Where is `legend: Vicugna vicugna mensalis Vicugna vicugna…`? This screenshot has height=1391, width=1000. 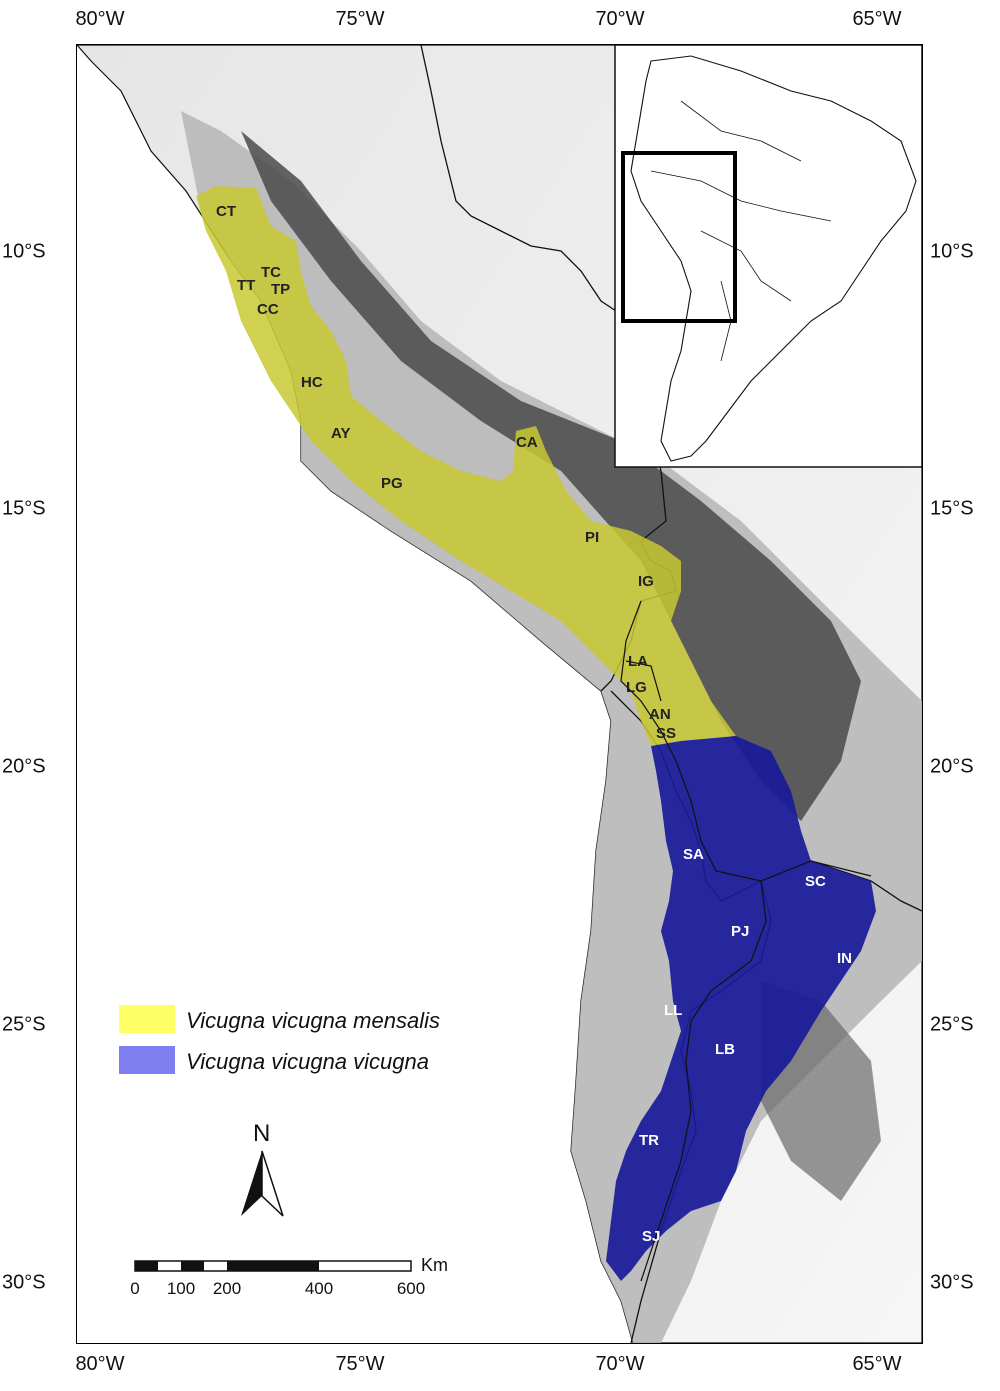 legend: Vicugna vicugna mensalis Vicugna vicugna… is located at coordinates (279, 1039).